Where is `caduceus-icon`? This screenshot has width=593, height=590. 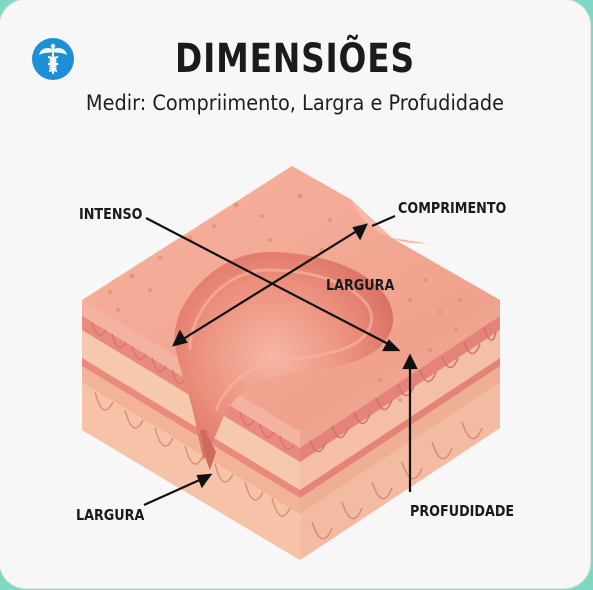 caduceus-icon is located at coordinates (53, 59).